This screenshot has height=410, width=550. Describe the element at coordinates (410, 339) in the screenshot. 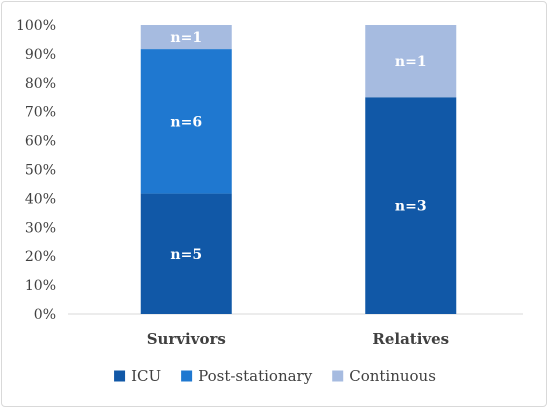

I see `x-tick-label: Relatives` at that location.